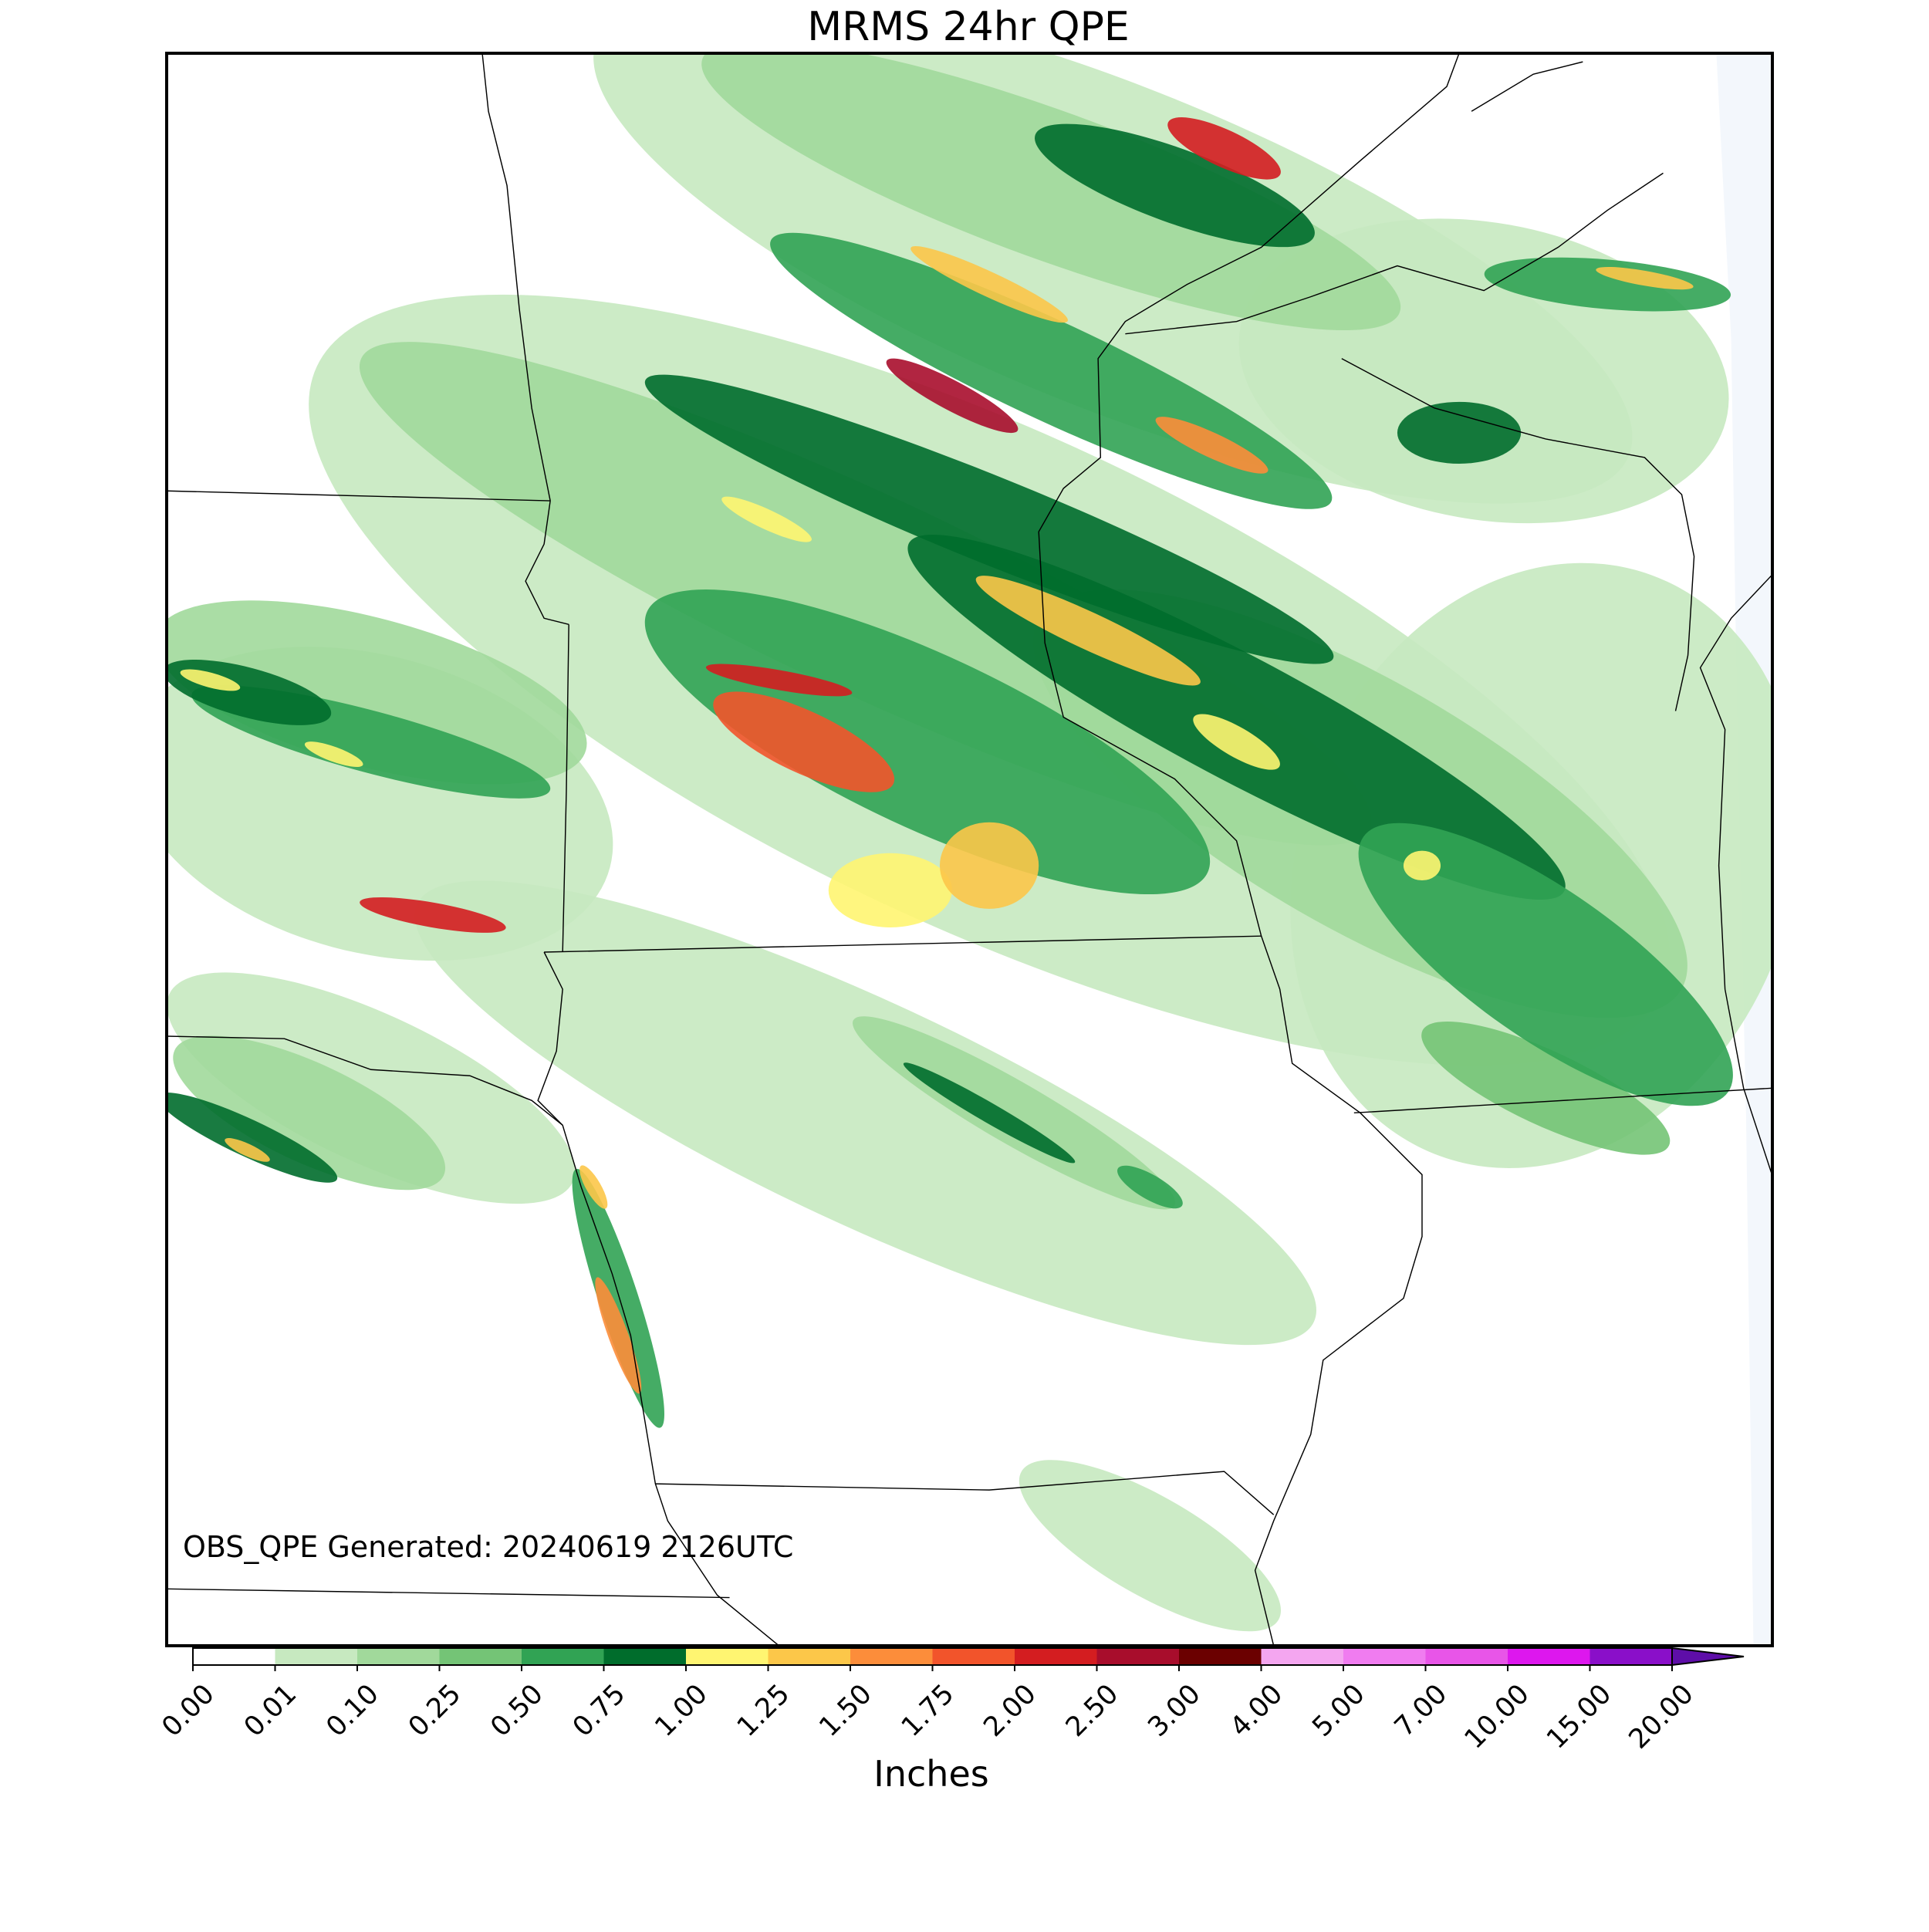 This screenshot has width=1929, height=1932. I want to click on colorbar-tick-label: 0.25, so click(435, 1711).